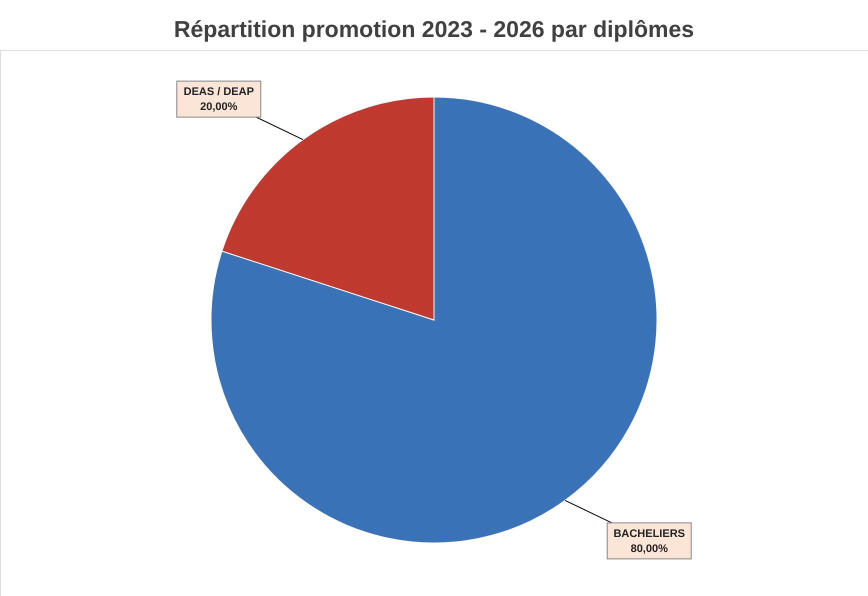  Describe the element at coordinates (219, 92) in the screenshot. I see `slice-label: DEAS / DEAP` at that location.